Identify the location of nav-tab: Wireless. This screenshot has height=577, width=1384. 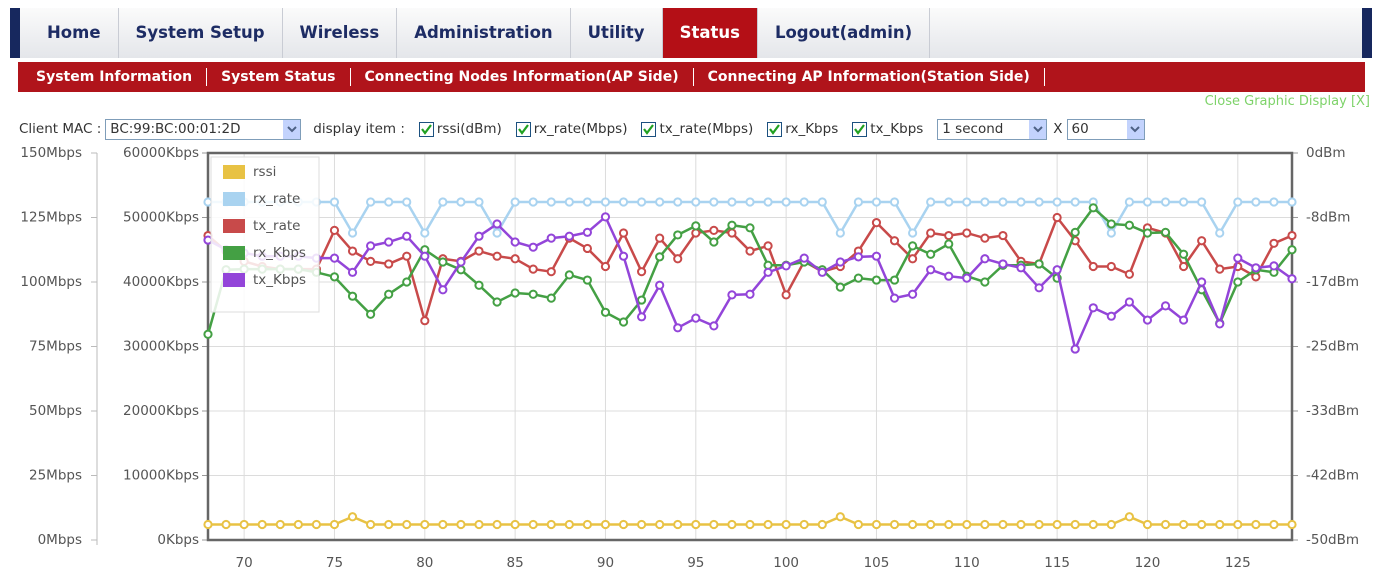
(340, 33).